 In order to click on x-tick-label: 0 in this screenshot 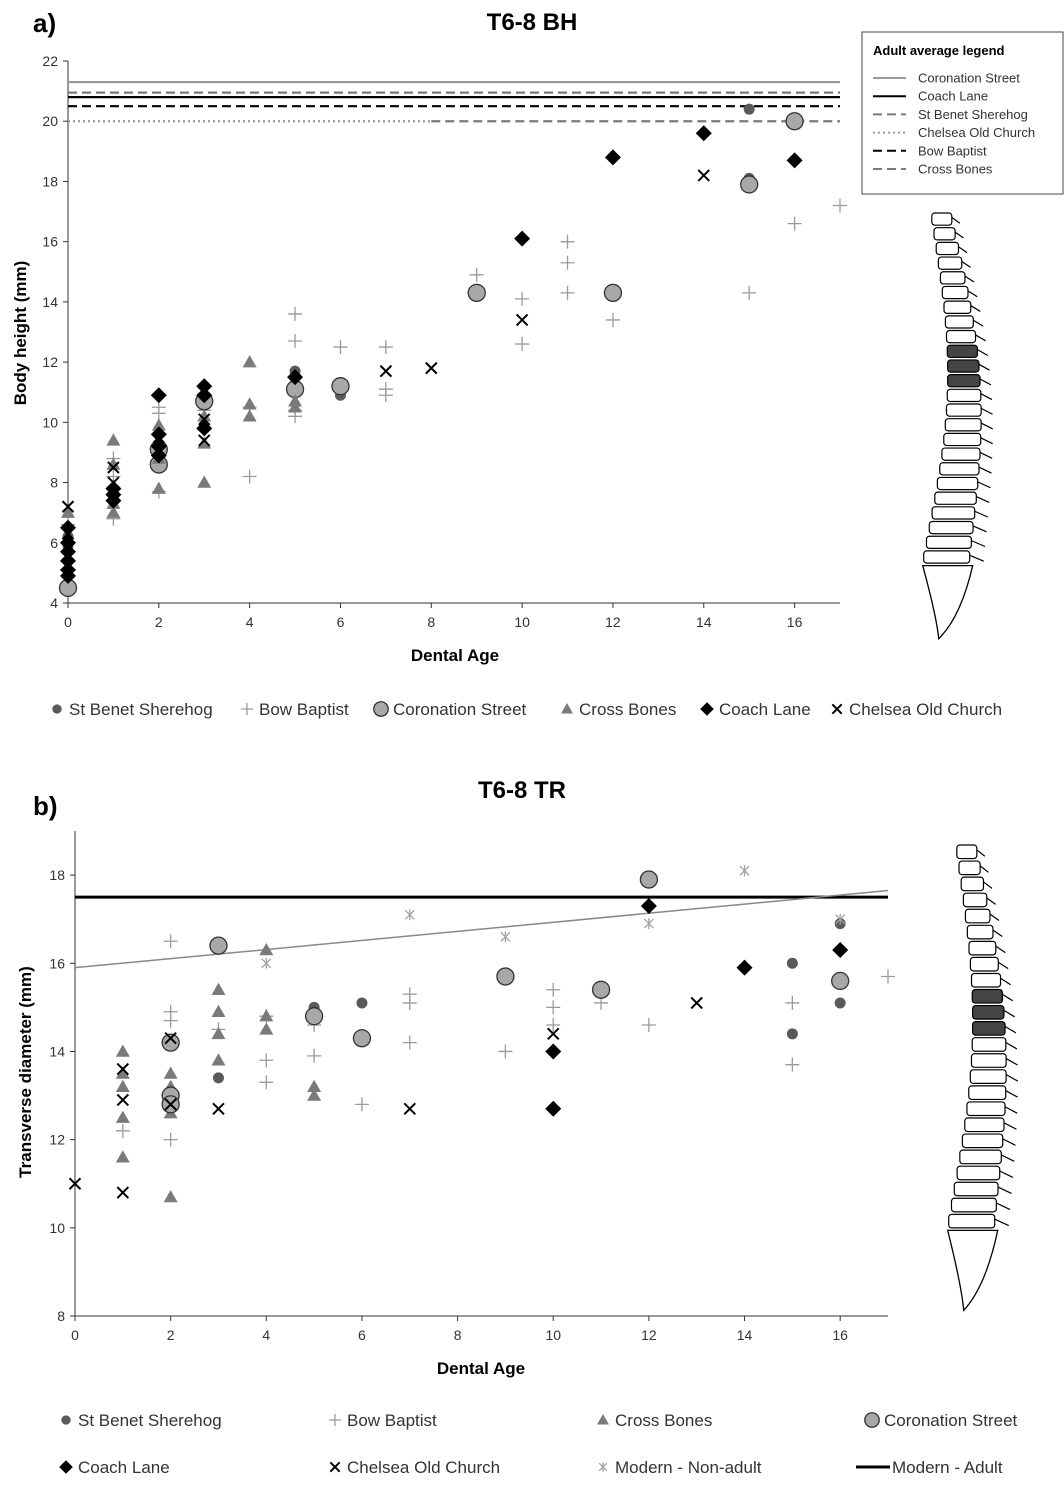, I will do `click(68, 622)`.